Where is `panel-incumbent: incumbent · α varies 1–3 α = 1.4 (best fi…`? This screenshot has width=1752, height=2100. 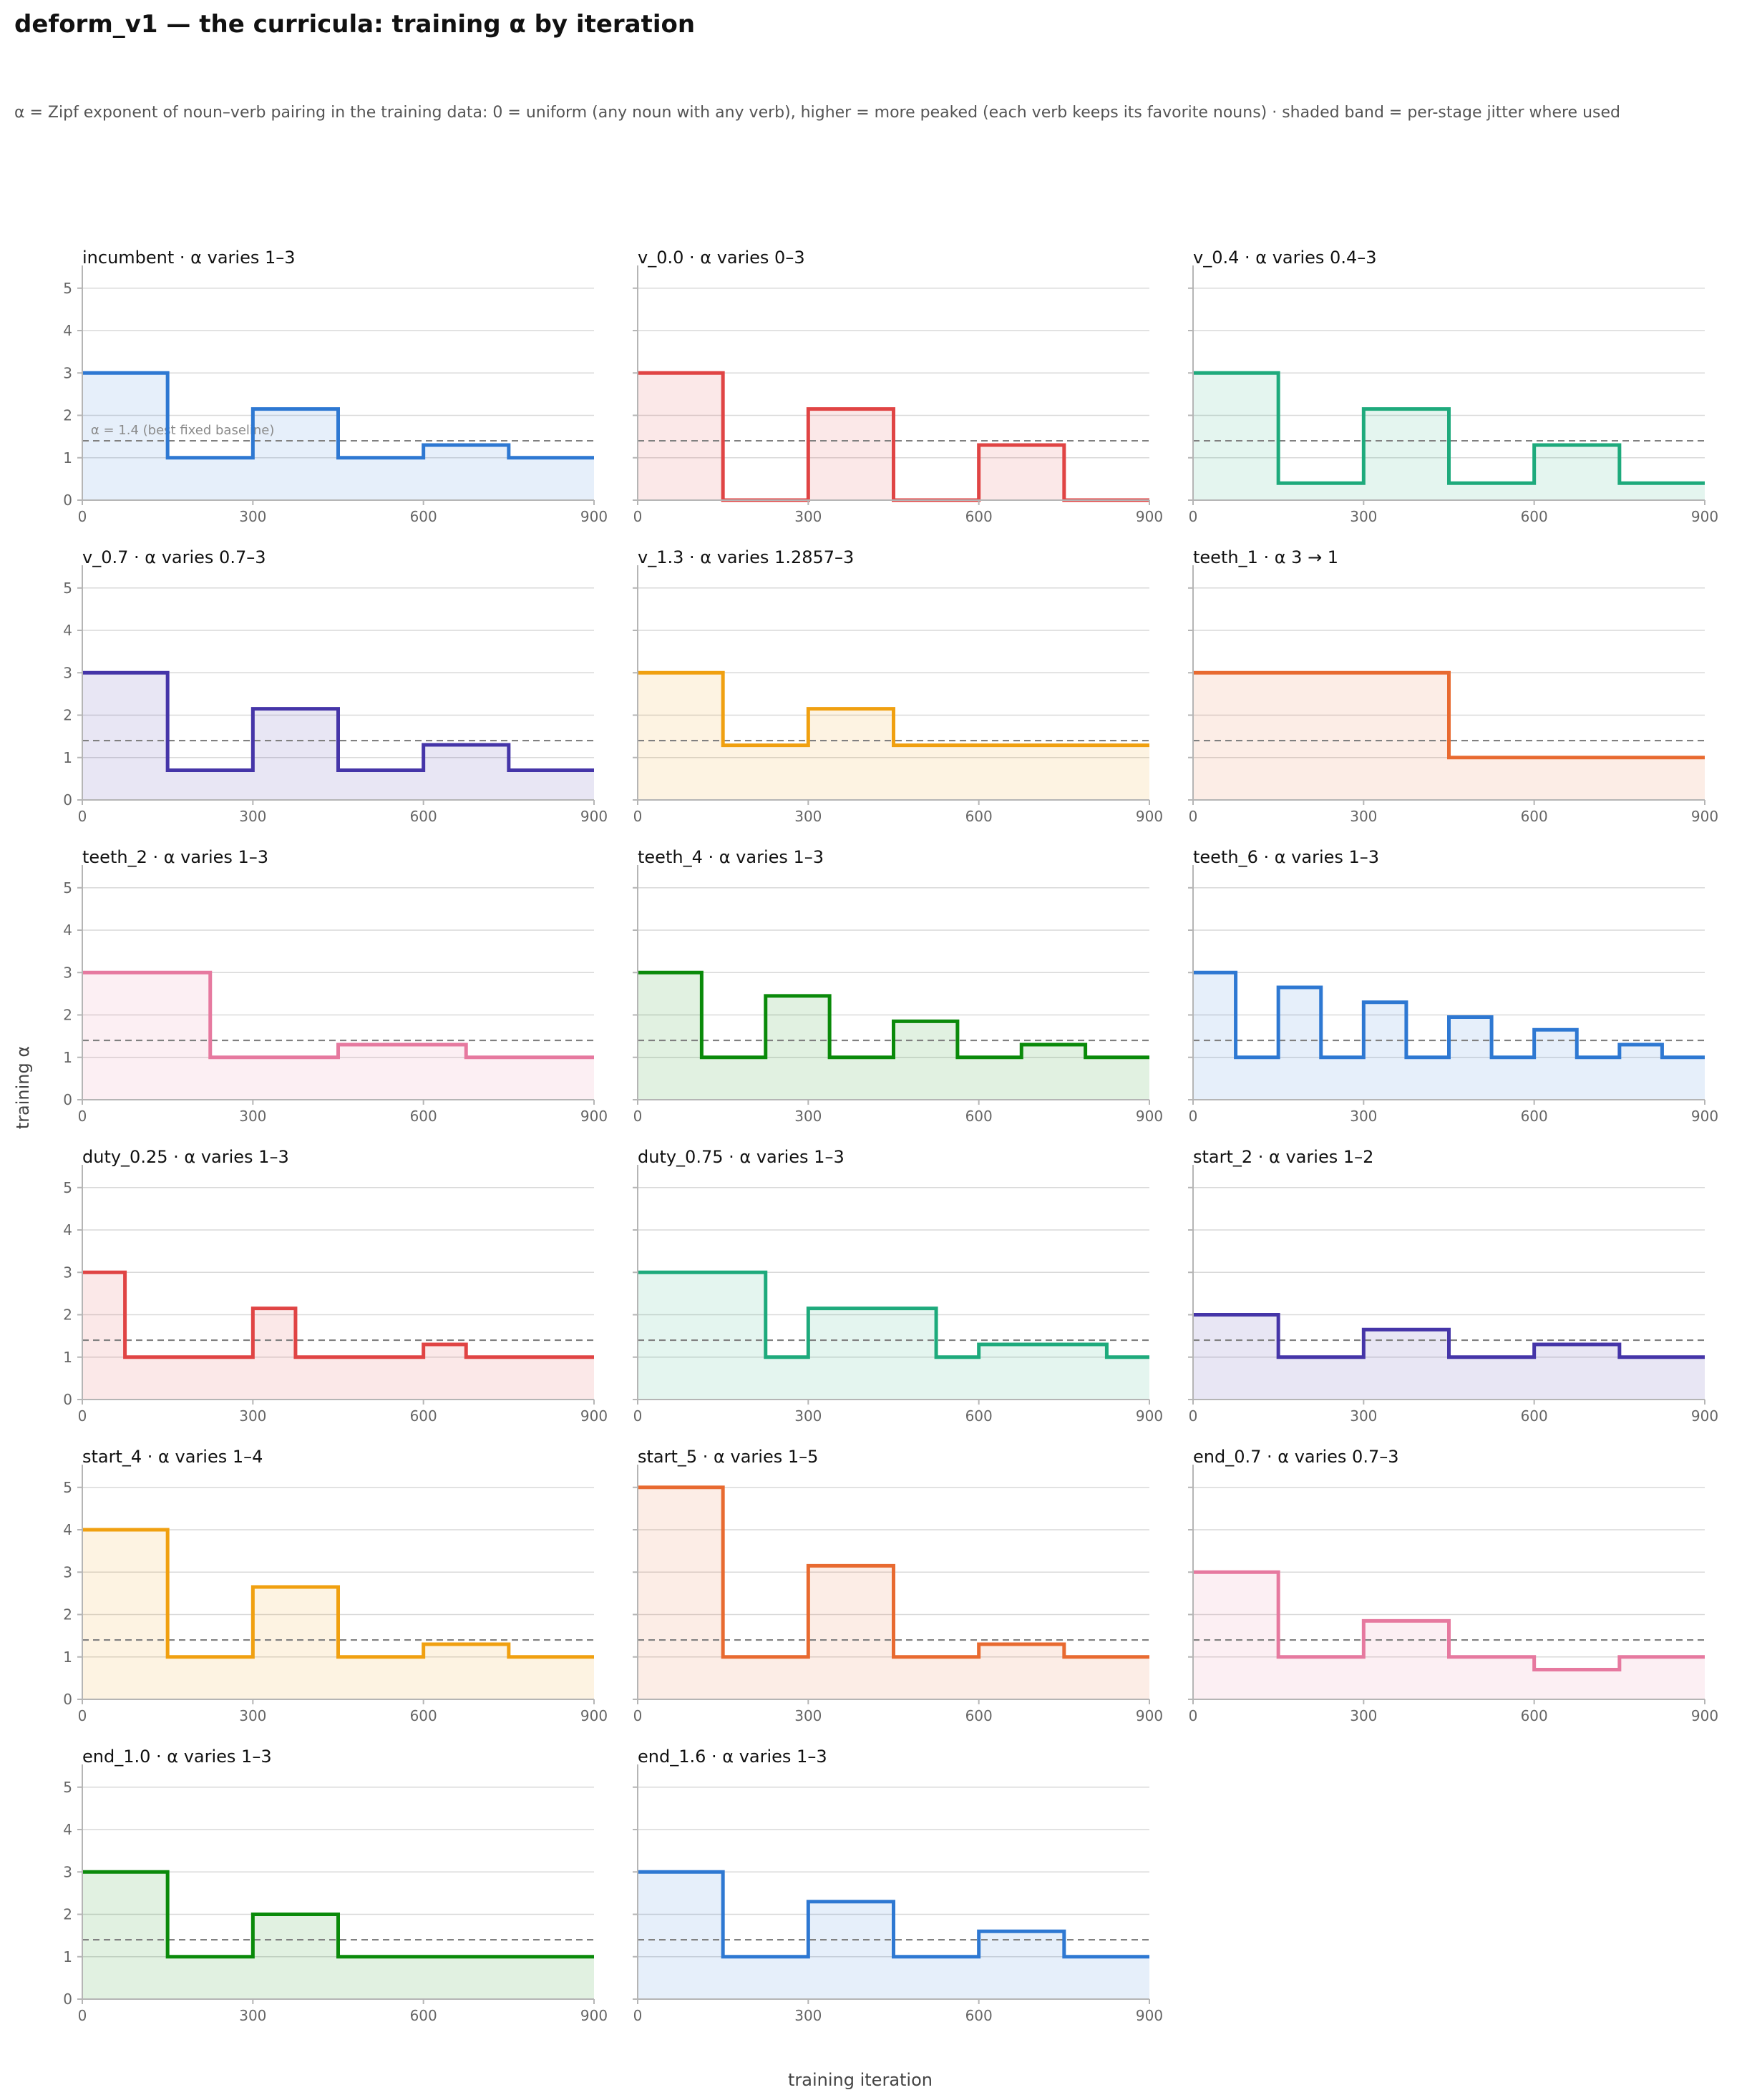 panel-incumbent: incumbent · α varies 1–3 α = 1.4 (best fi… is located at coordinates (335, 386).